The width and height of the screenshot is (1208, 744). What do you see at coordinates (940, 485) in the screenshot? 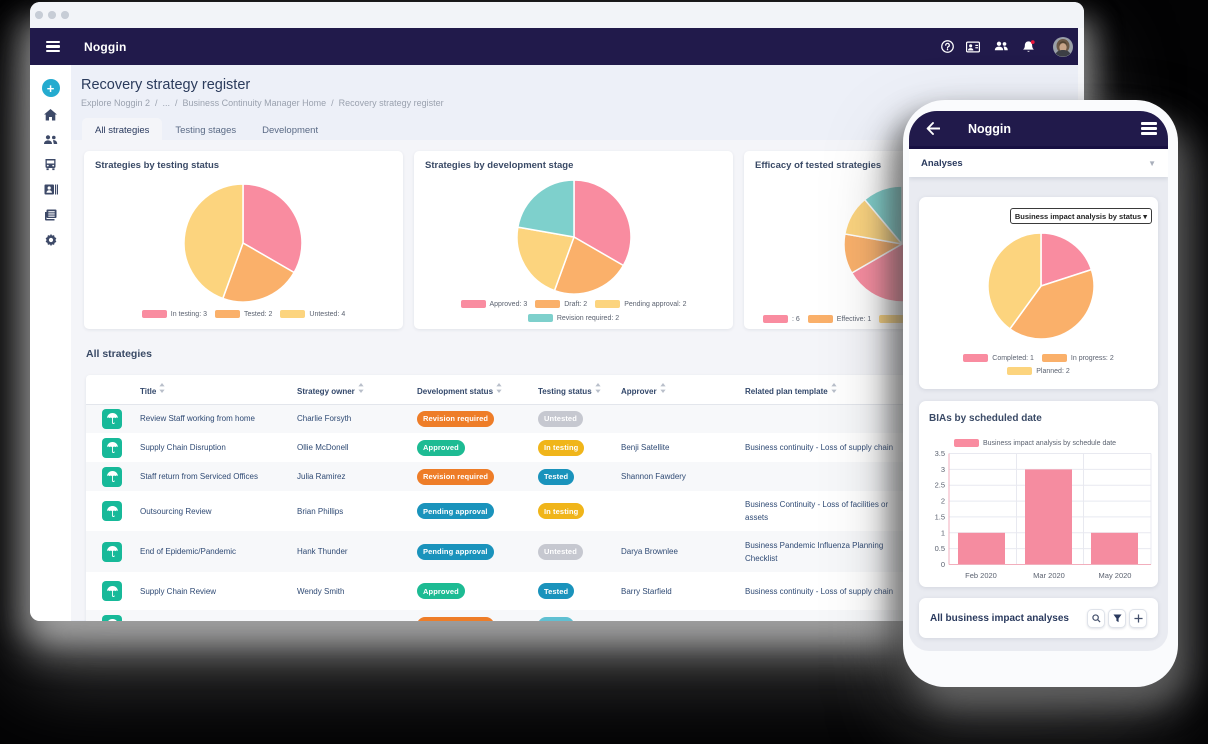
I see `svg-text: 2.5` at bounding box center [940, 485].